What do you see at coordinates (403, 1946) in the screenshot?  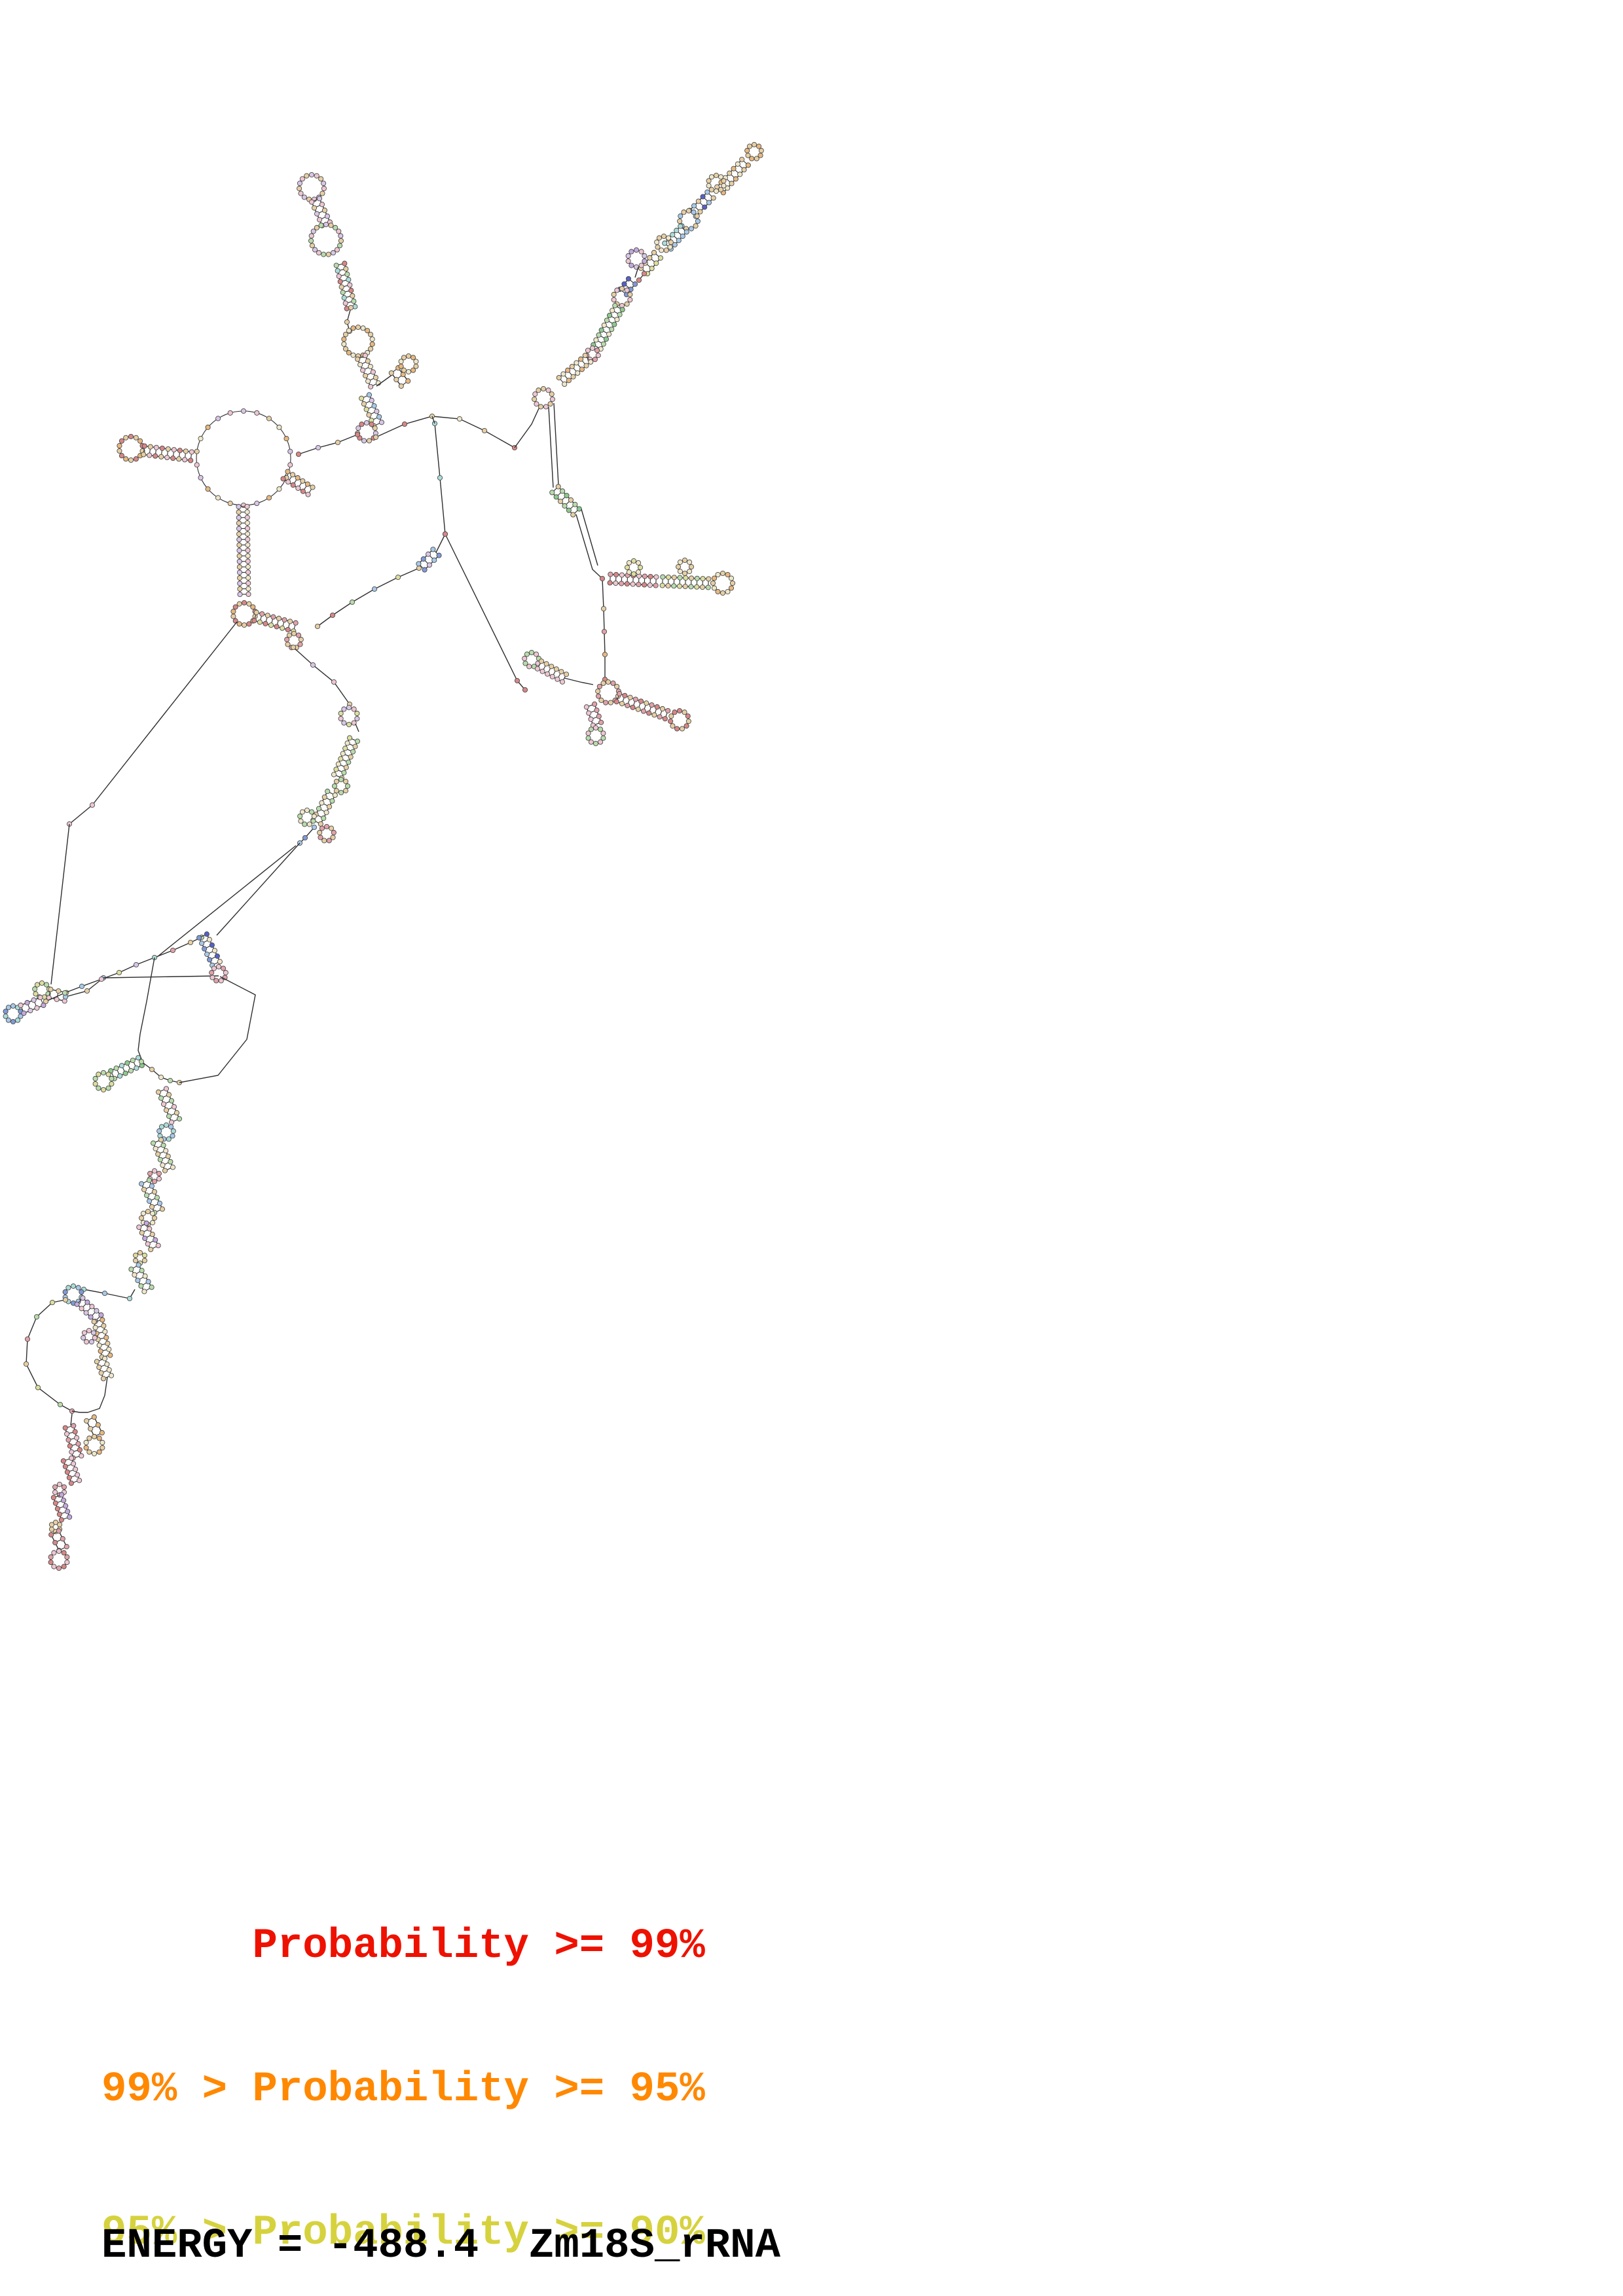 I see `legend-line-99: Probability >= 99%` at bounding box center [403, 1946].